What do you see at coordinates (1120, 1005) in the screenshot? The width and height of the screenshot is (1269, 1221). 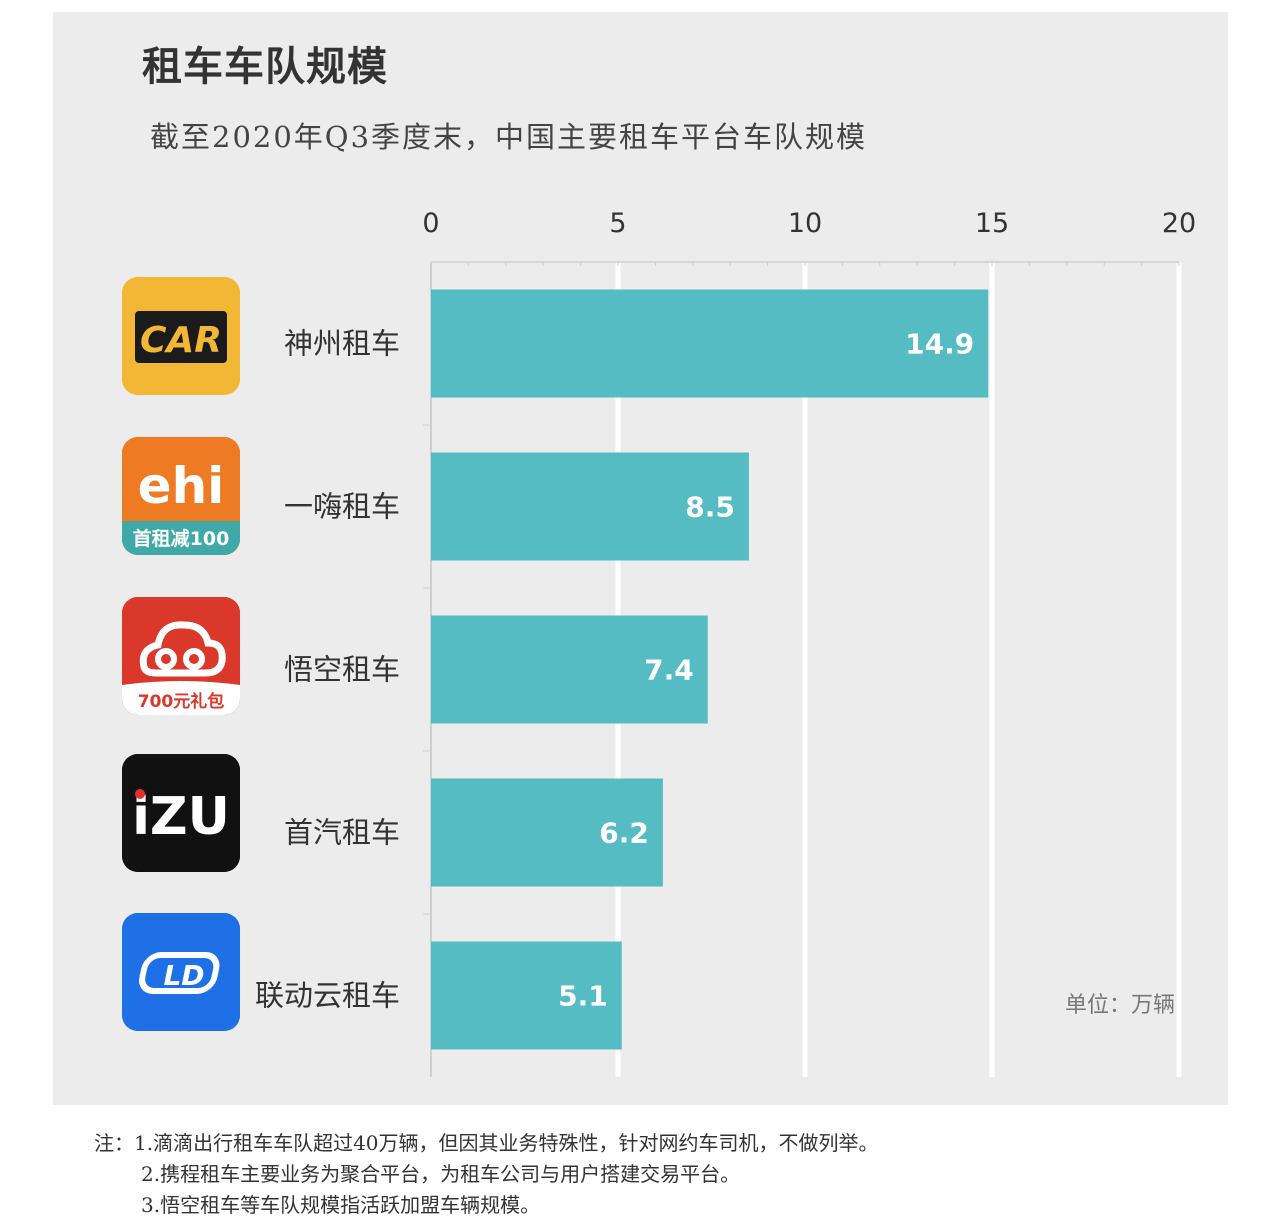 I see `unit-label: 单位：万辆` at bounding box center [1120, 1005].